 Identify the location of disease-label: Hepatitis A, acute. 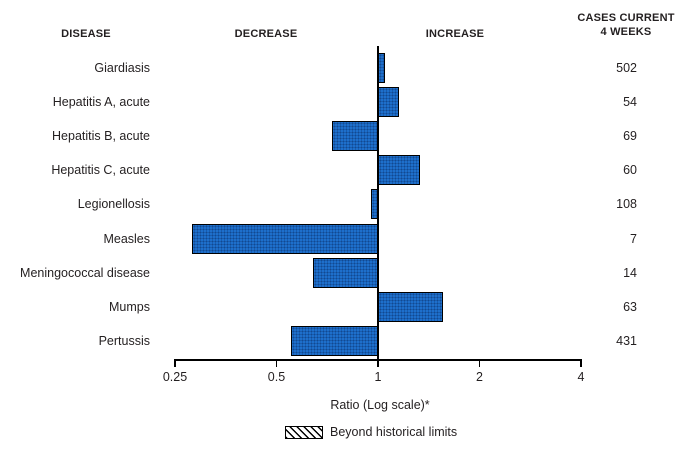
(101, 102).